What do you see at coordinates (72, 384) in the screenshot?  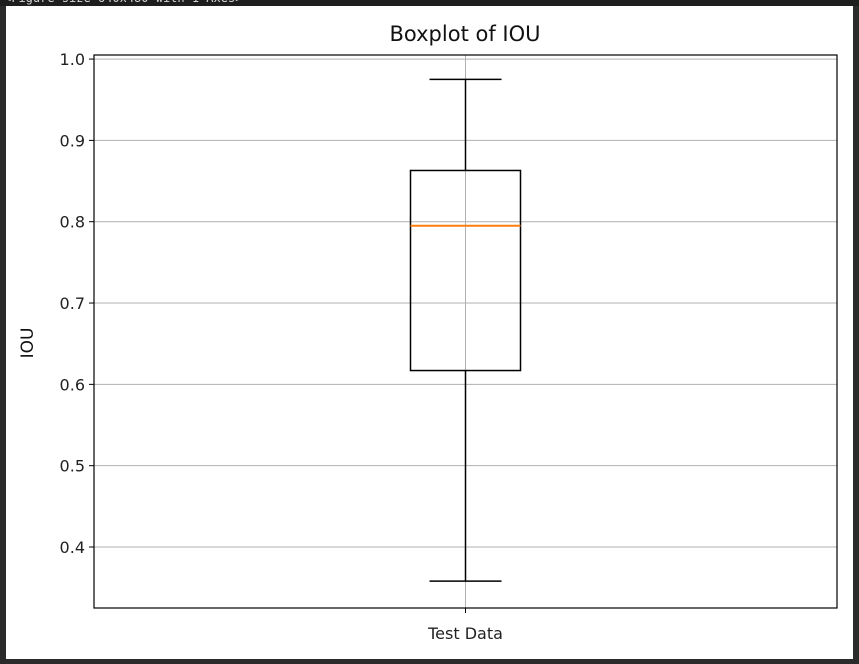 I see `y-tick-label: 0.6` at bounding box center [72, 384].